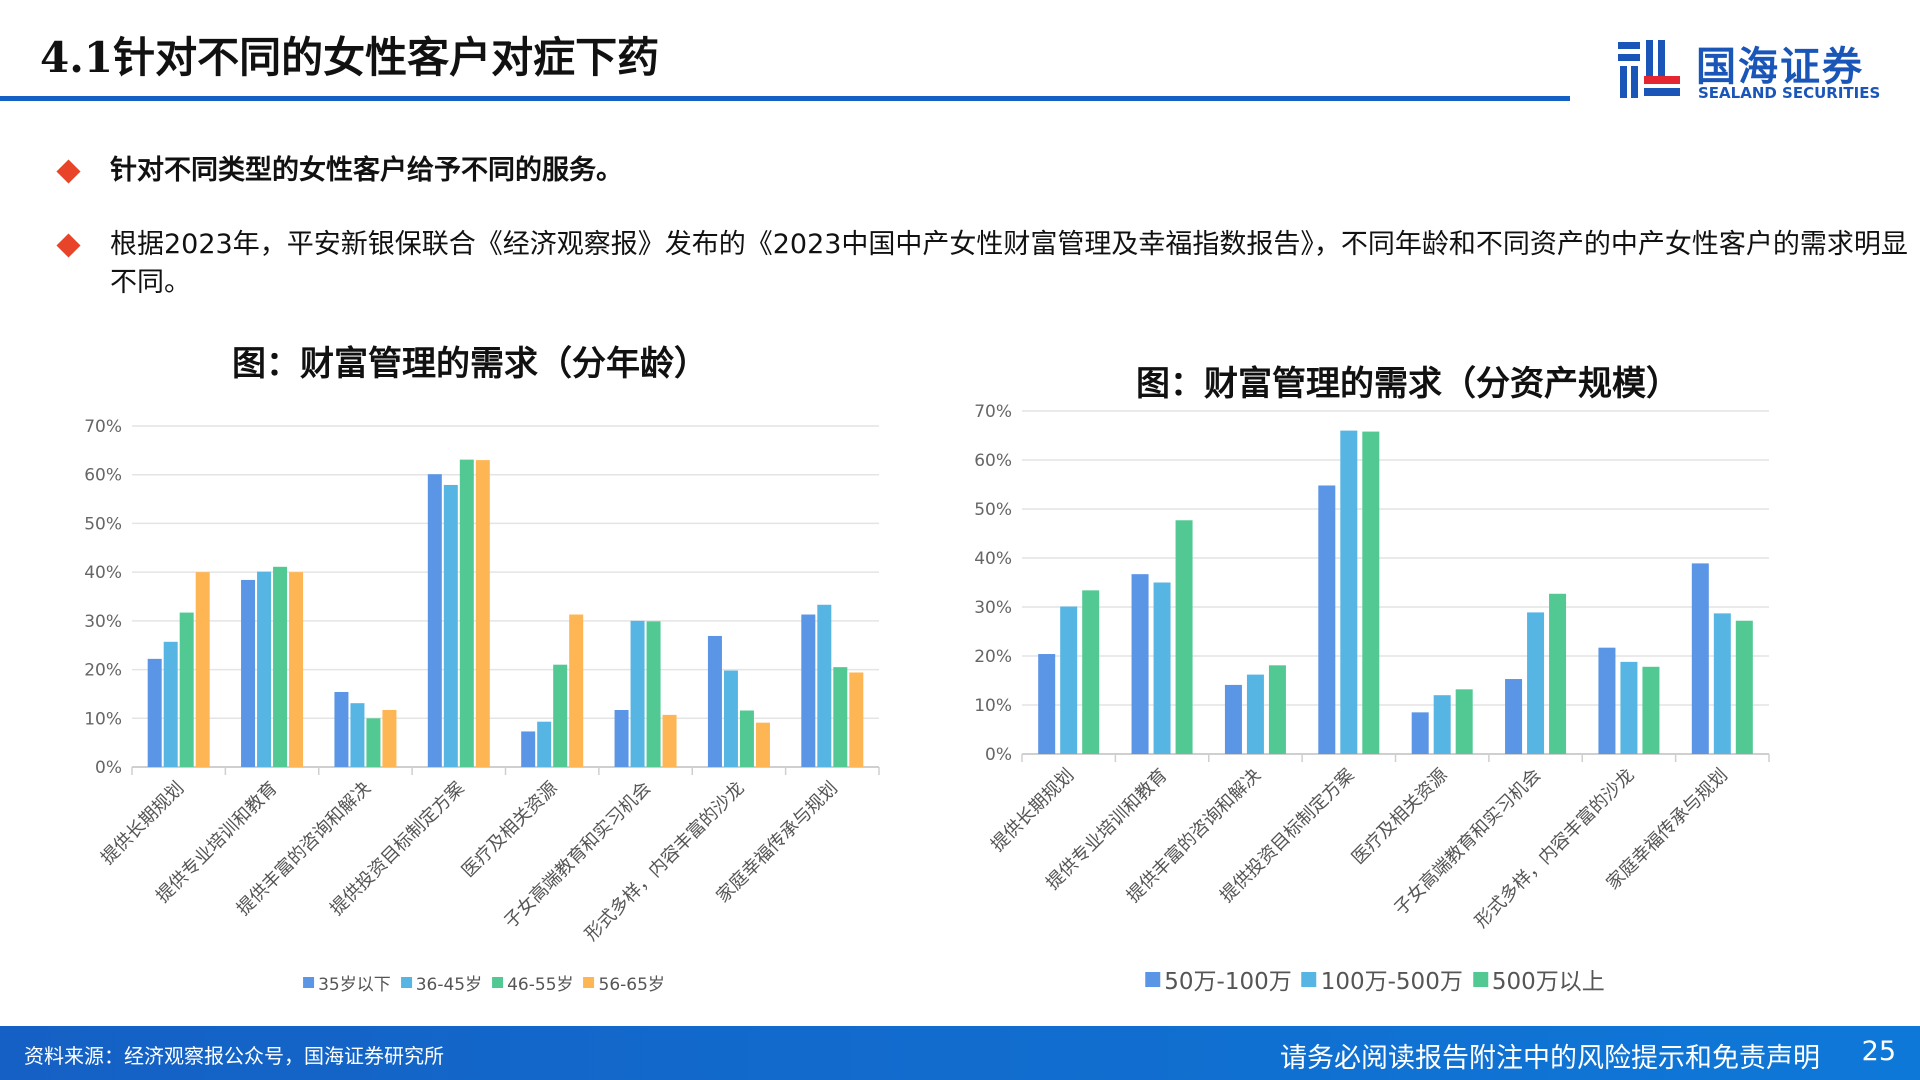 The height and width of the screenshot is (1080, 1920). What do you see at coordinates (540, 985) in the screenshot?
I see `legend-label: 46-55岁` at bounding box center [540, 985].